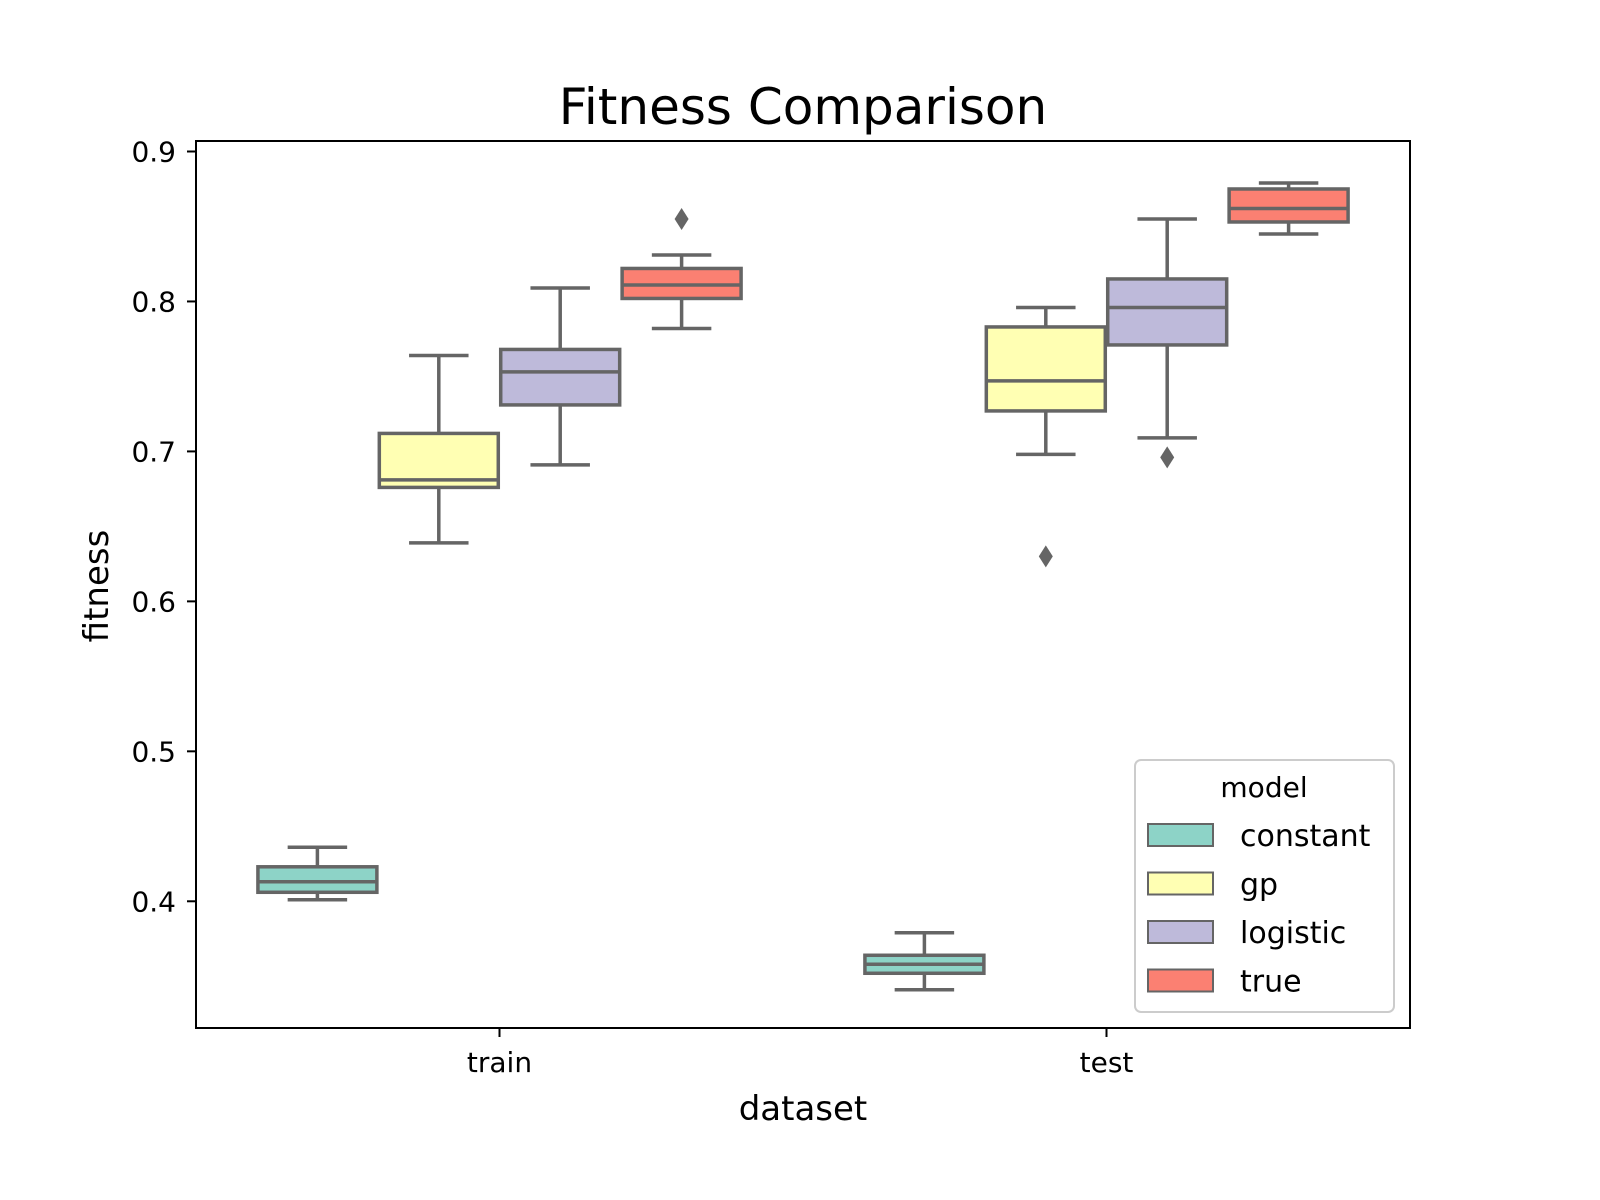 Image resolution: width=1600 pixels, height=1200 pixels. Describe the element at coordinates (1263, 787) in the screenshot. I see `legend-title: model` at that location.